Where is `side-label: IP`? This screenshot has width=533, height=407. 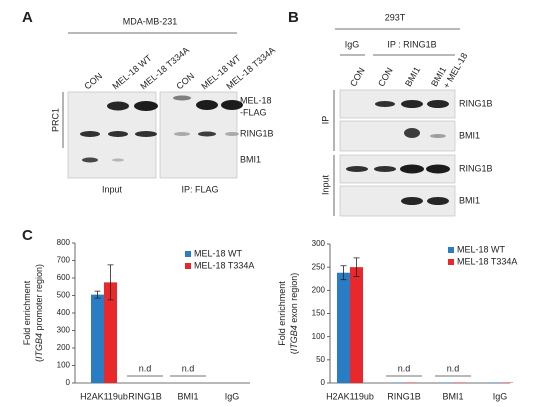
side-label: IP is located at coordinates (325, 120).